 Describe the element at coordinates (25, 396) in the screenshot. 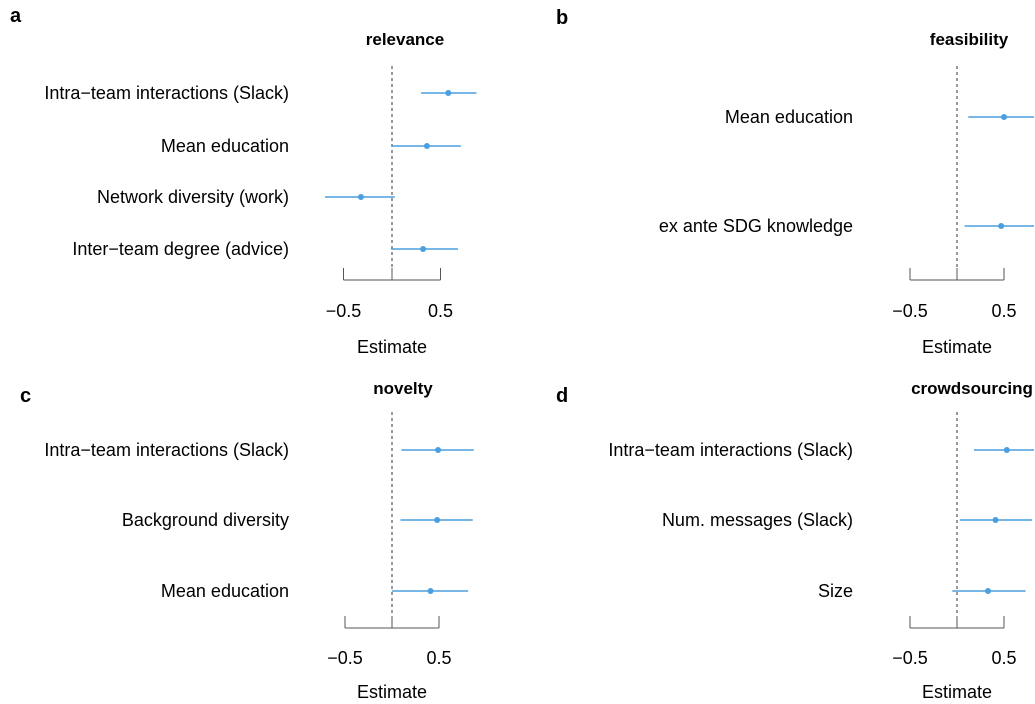

I see `panel-letter: c` at that location.